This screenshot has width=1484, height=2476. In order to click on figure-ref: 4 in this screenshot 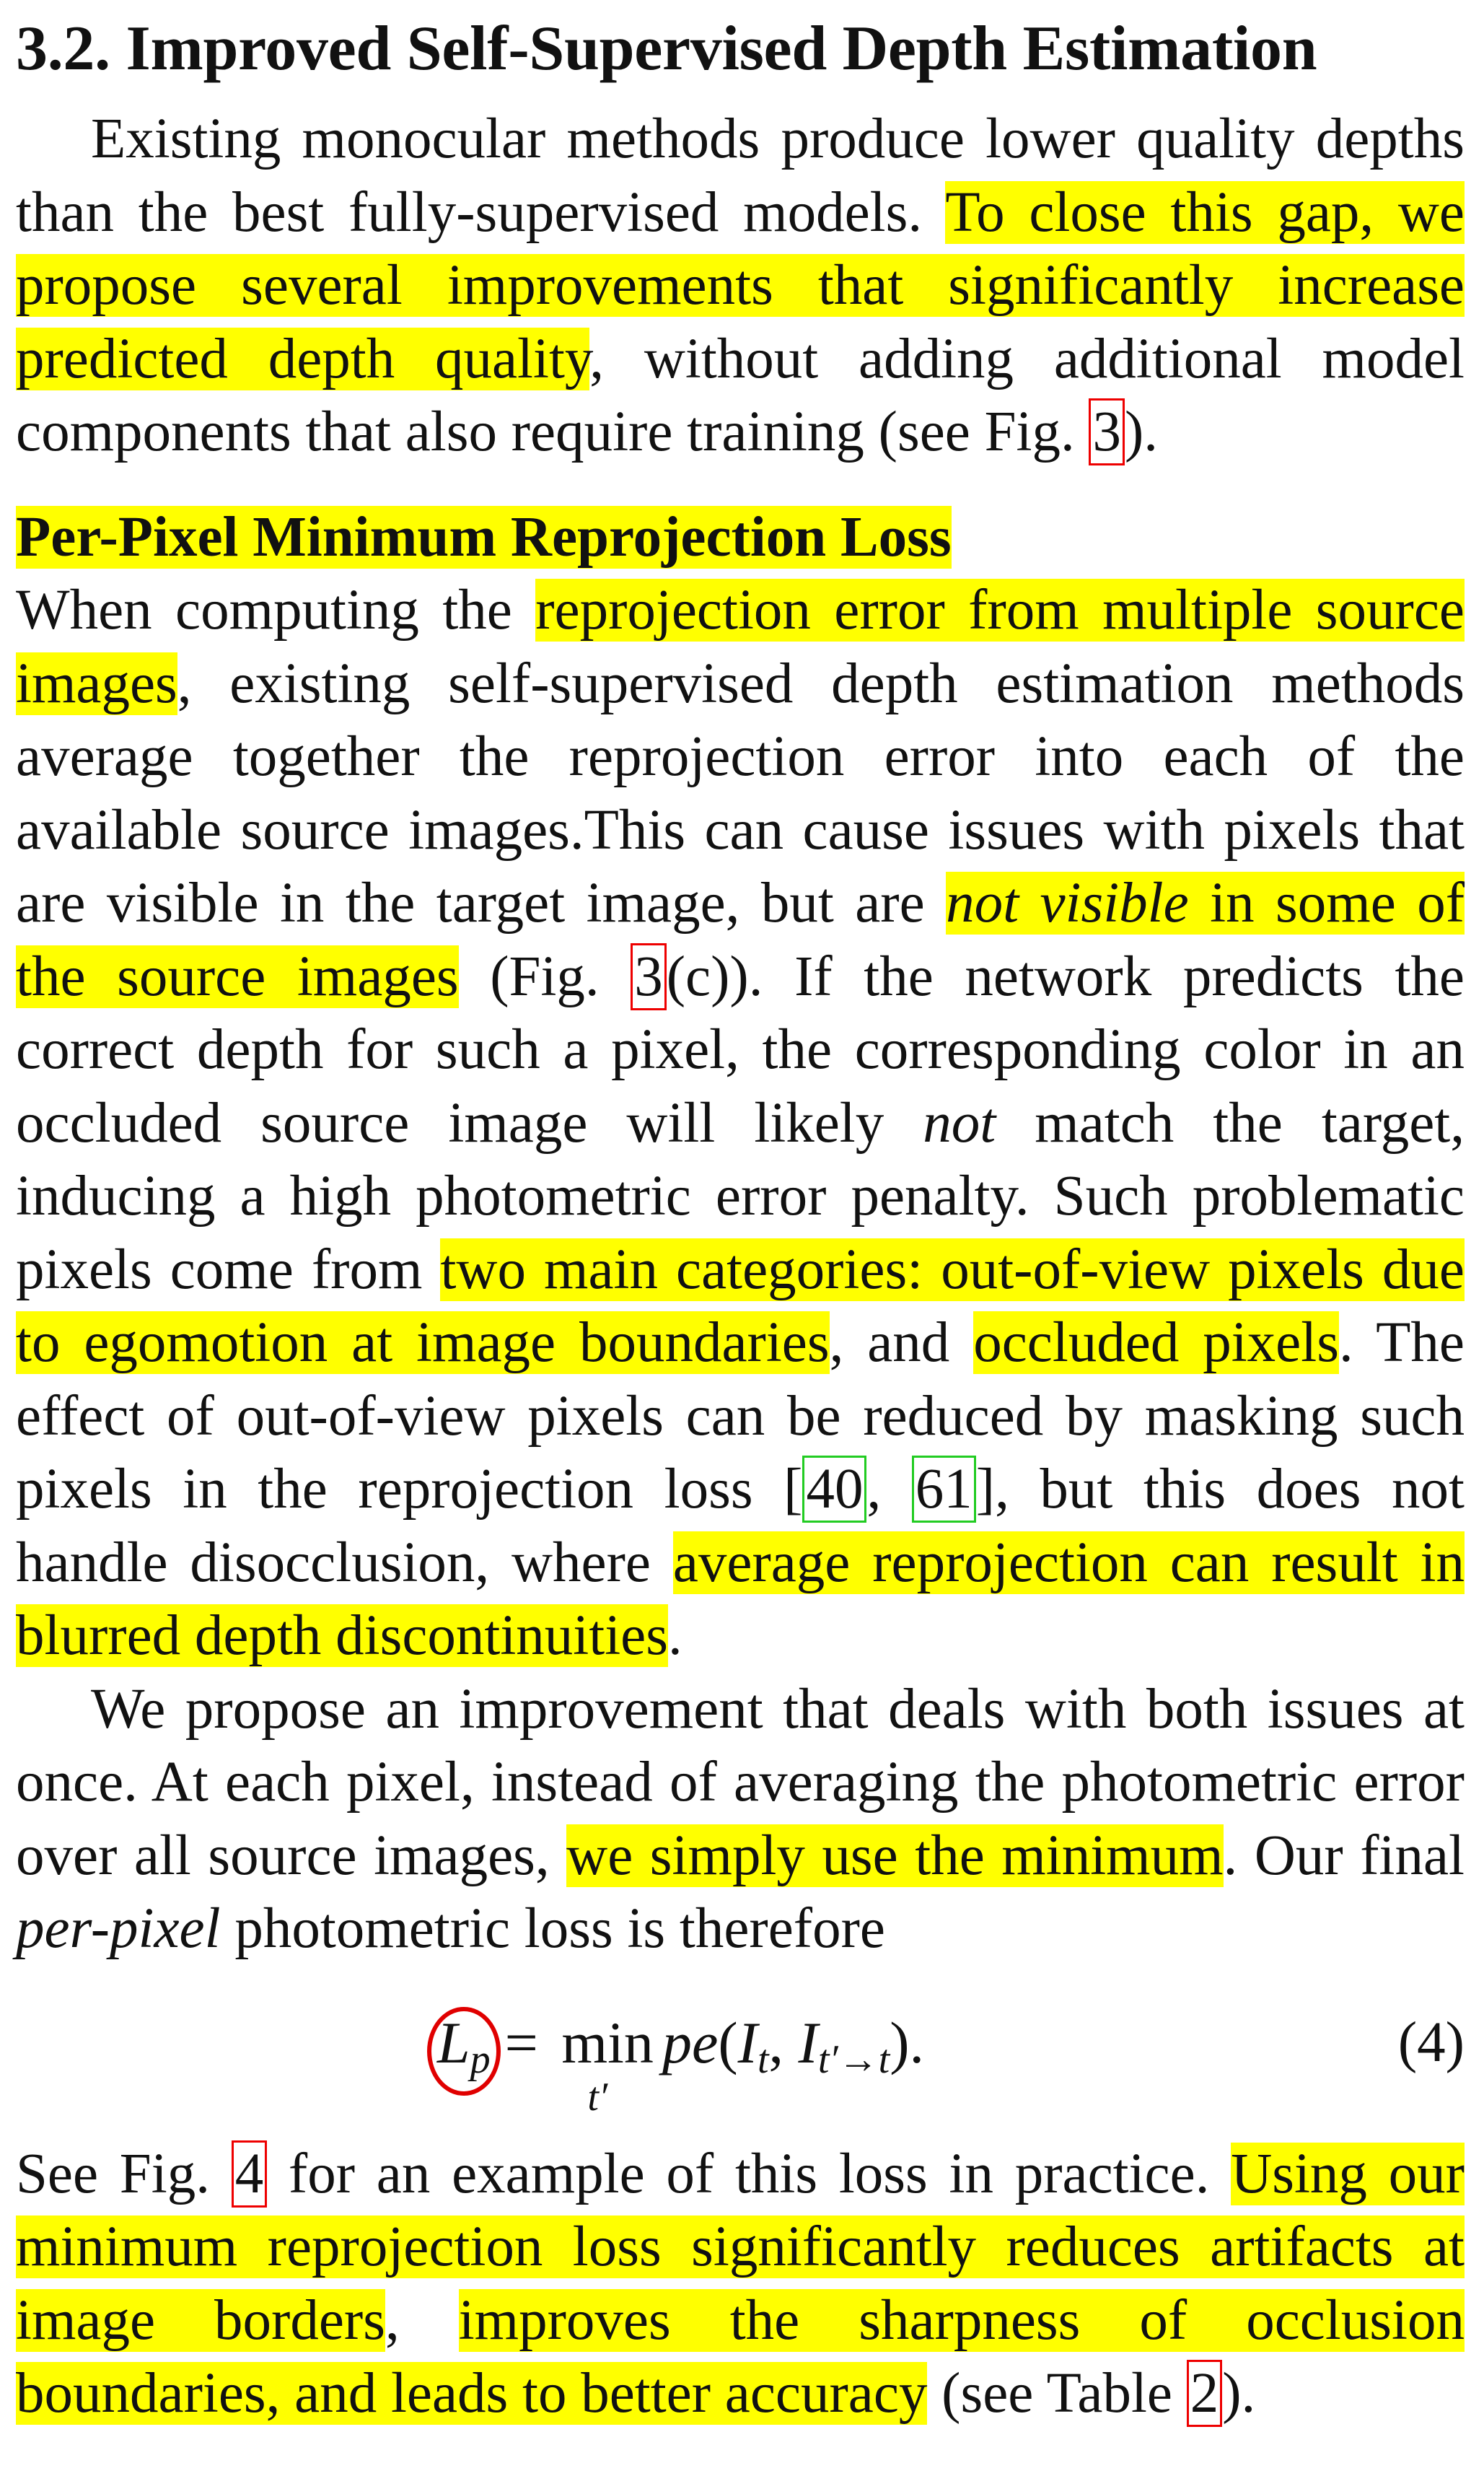, I will do `click(249, 2174)`.